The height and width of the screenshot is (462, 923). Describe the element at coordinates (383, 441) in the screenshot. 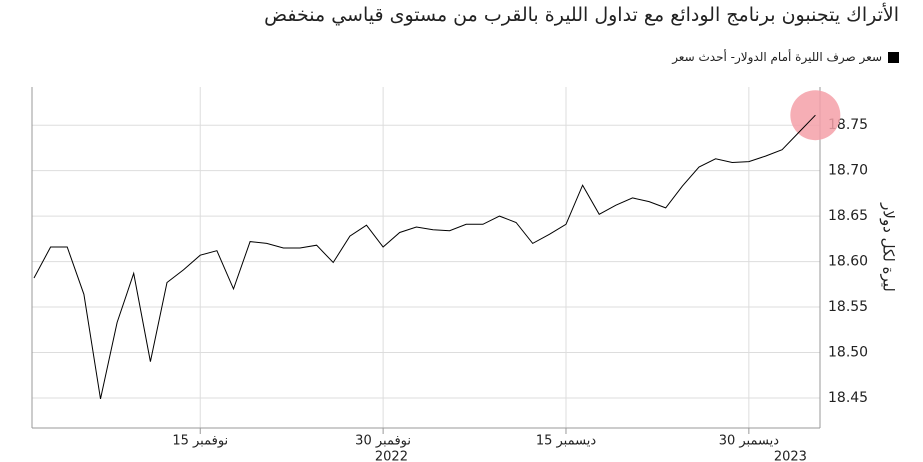

I see `x-tick-label: 30 نوفمبر` at that location.